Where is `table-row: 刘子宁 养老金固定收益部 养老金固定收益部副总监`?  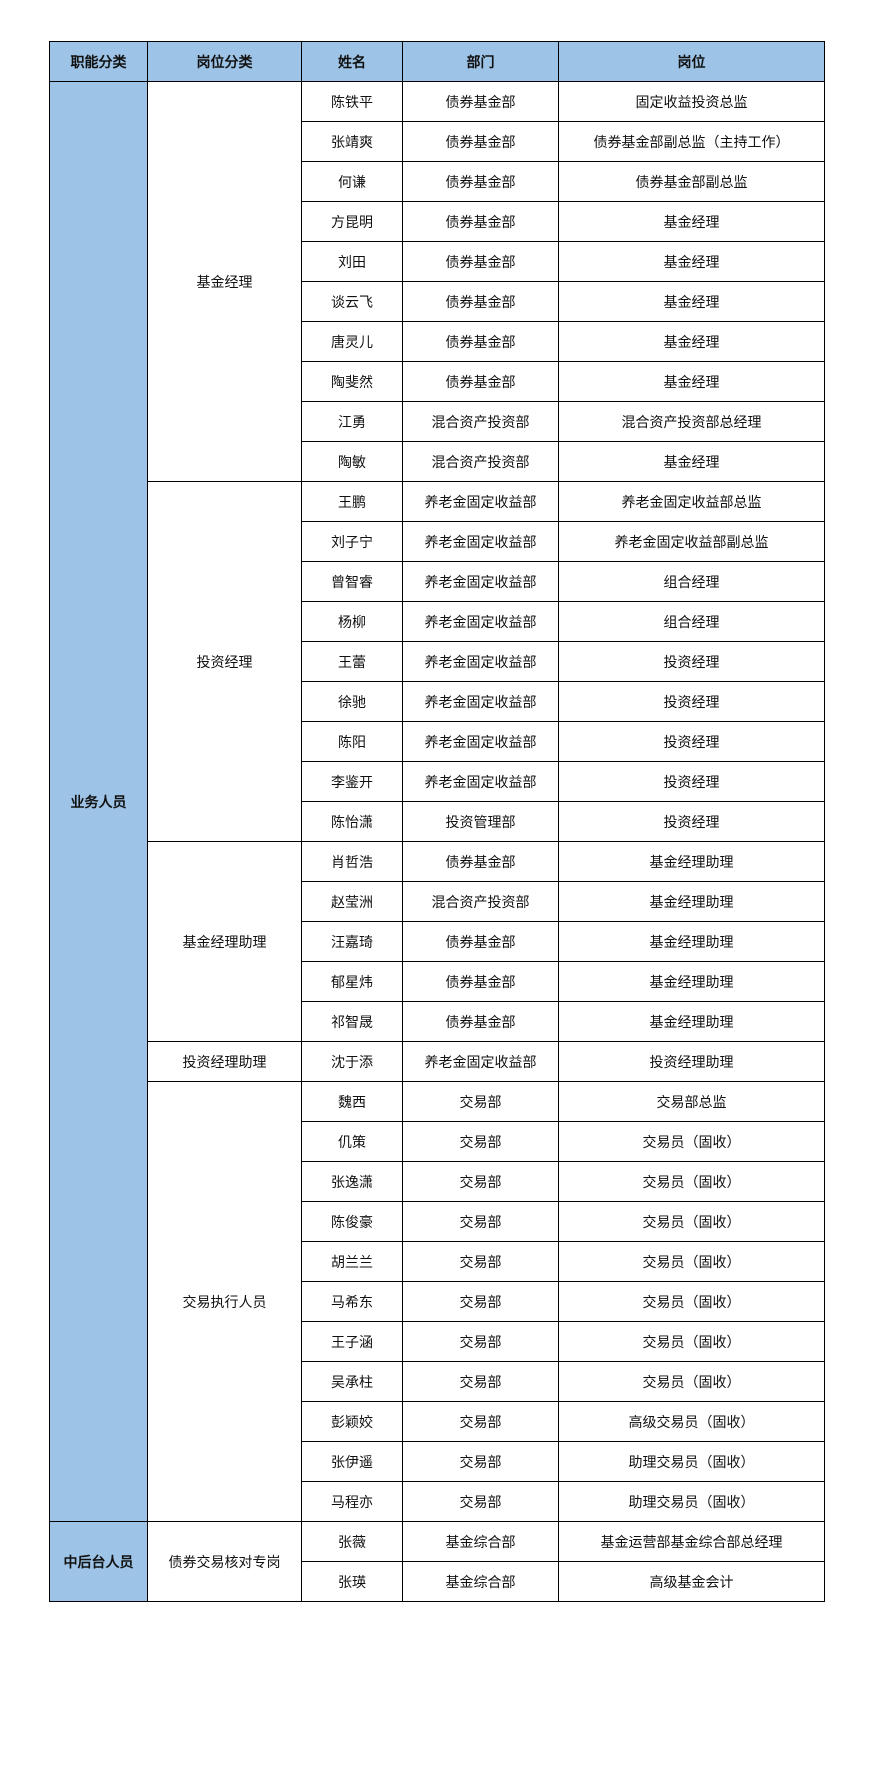
table-row: 刘子宁 养老金固定收益部 养老金固定收益部副总监 is located at coordinates (437, 541).